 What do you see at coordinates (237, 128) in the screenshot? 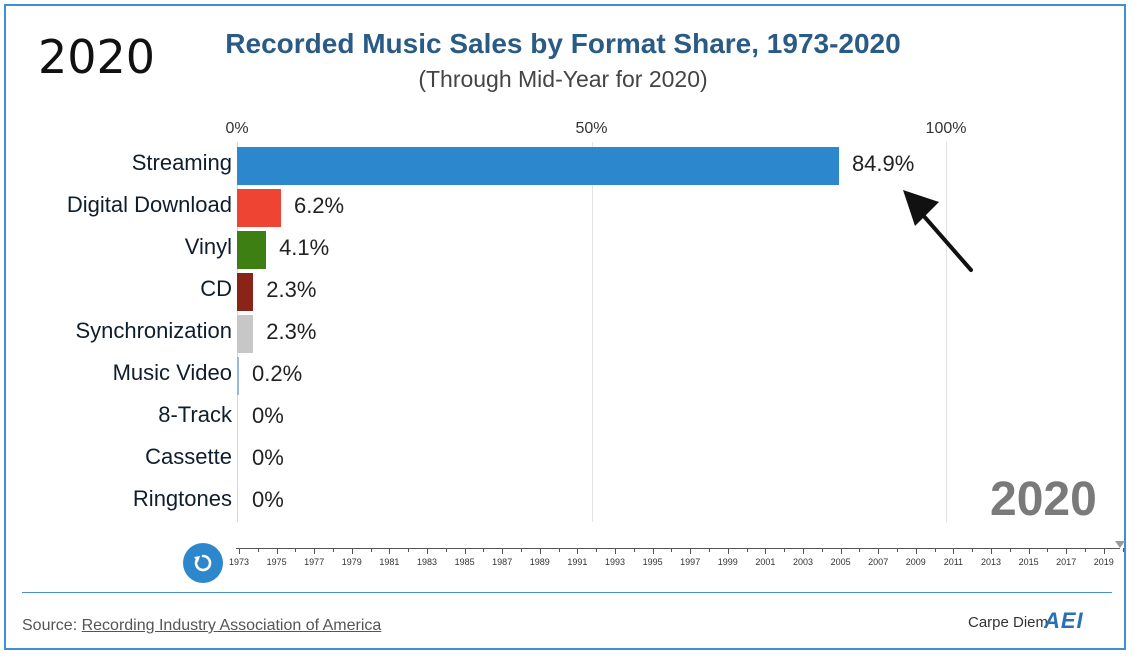
I see `x-tick-label: 0%` at bounding box center [237, 128].